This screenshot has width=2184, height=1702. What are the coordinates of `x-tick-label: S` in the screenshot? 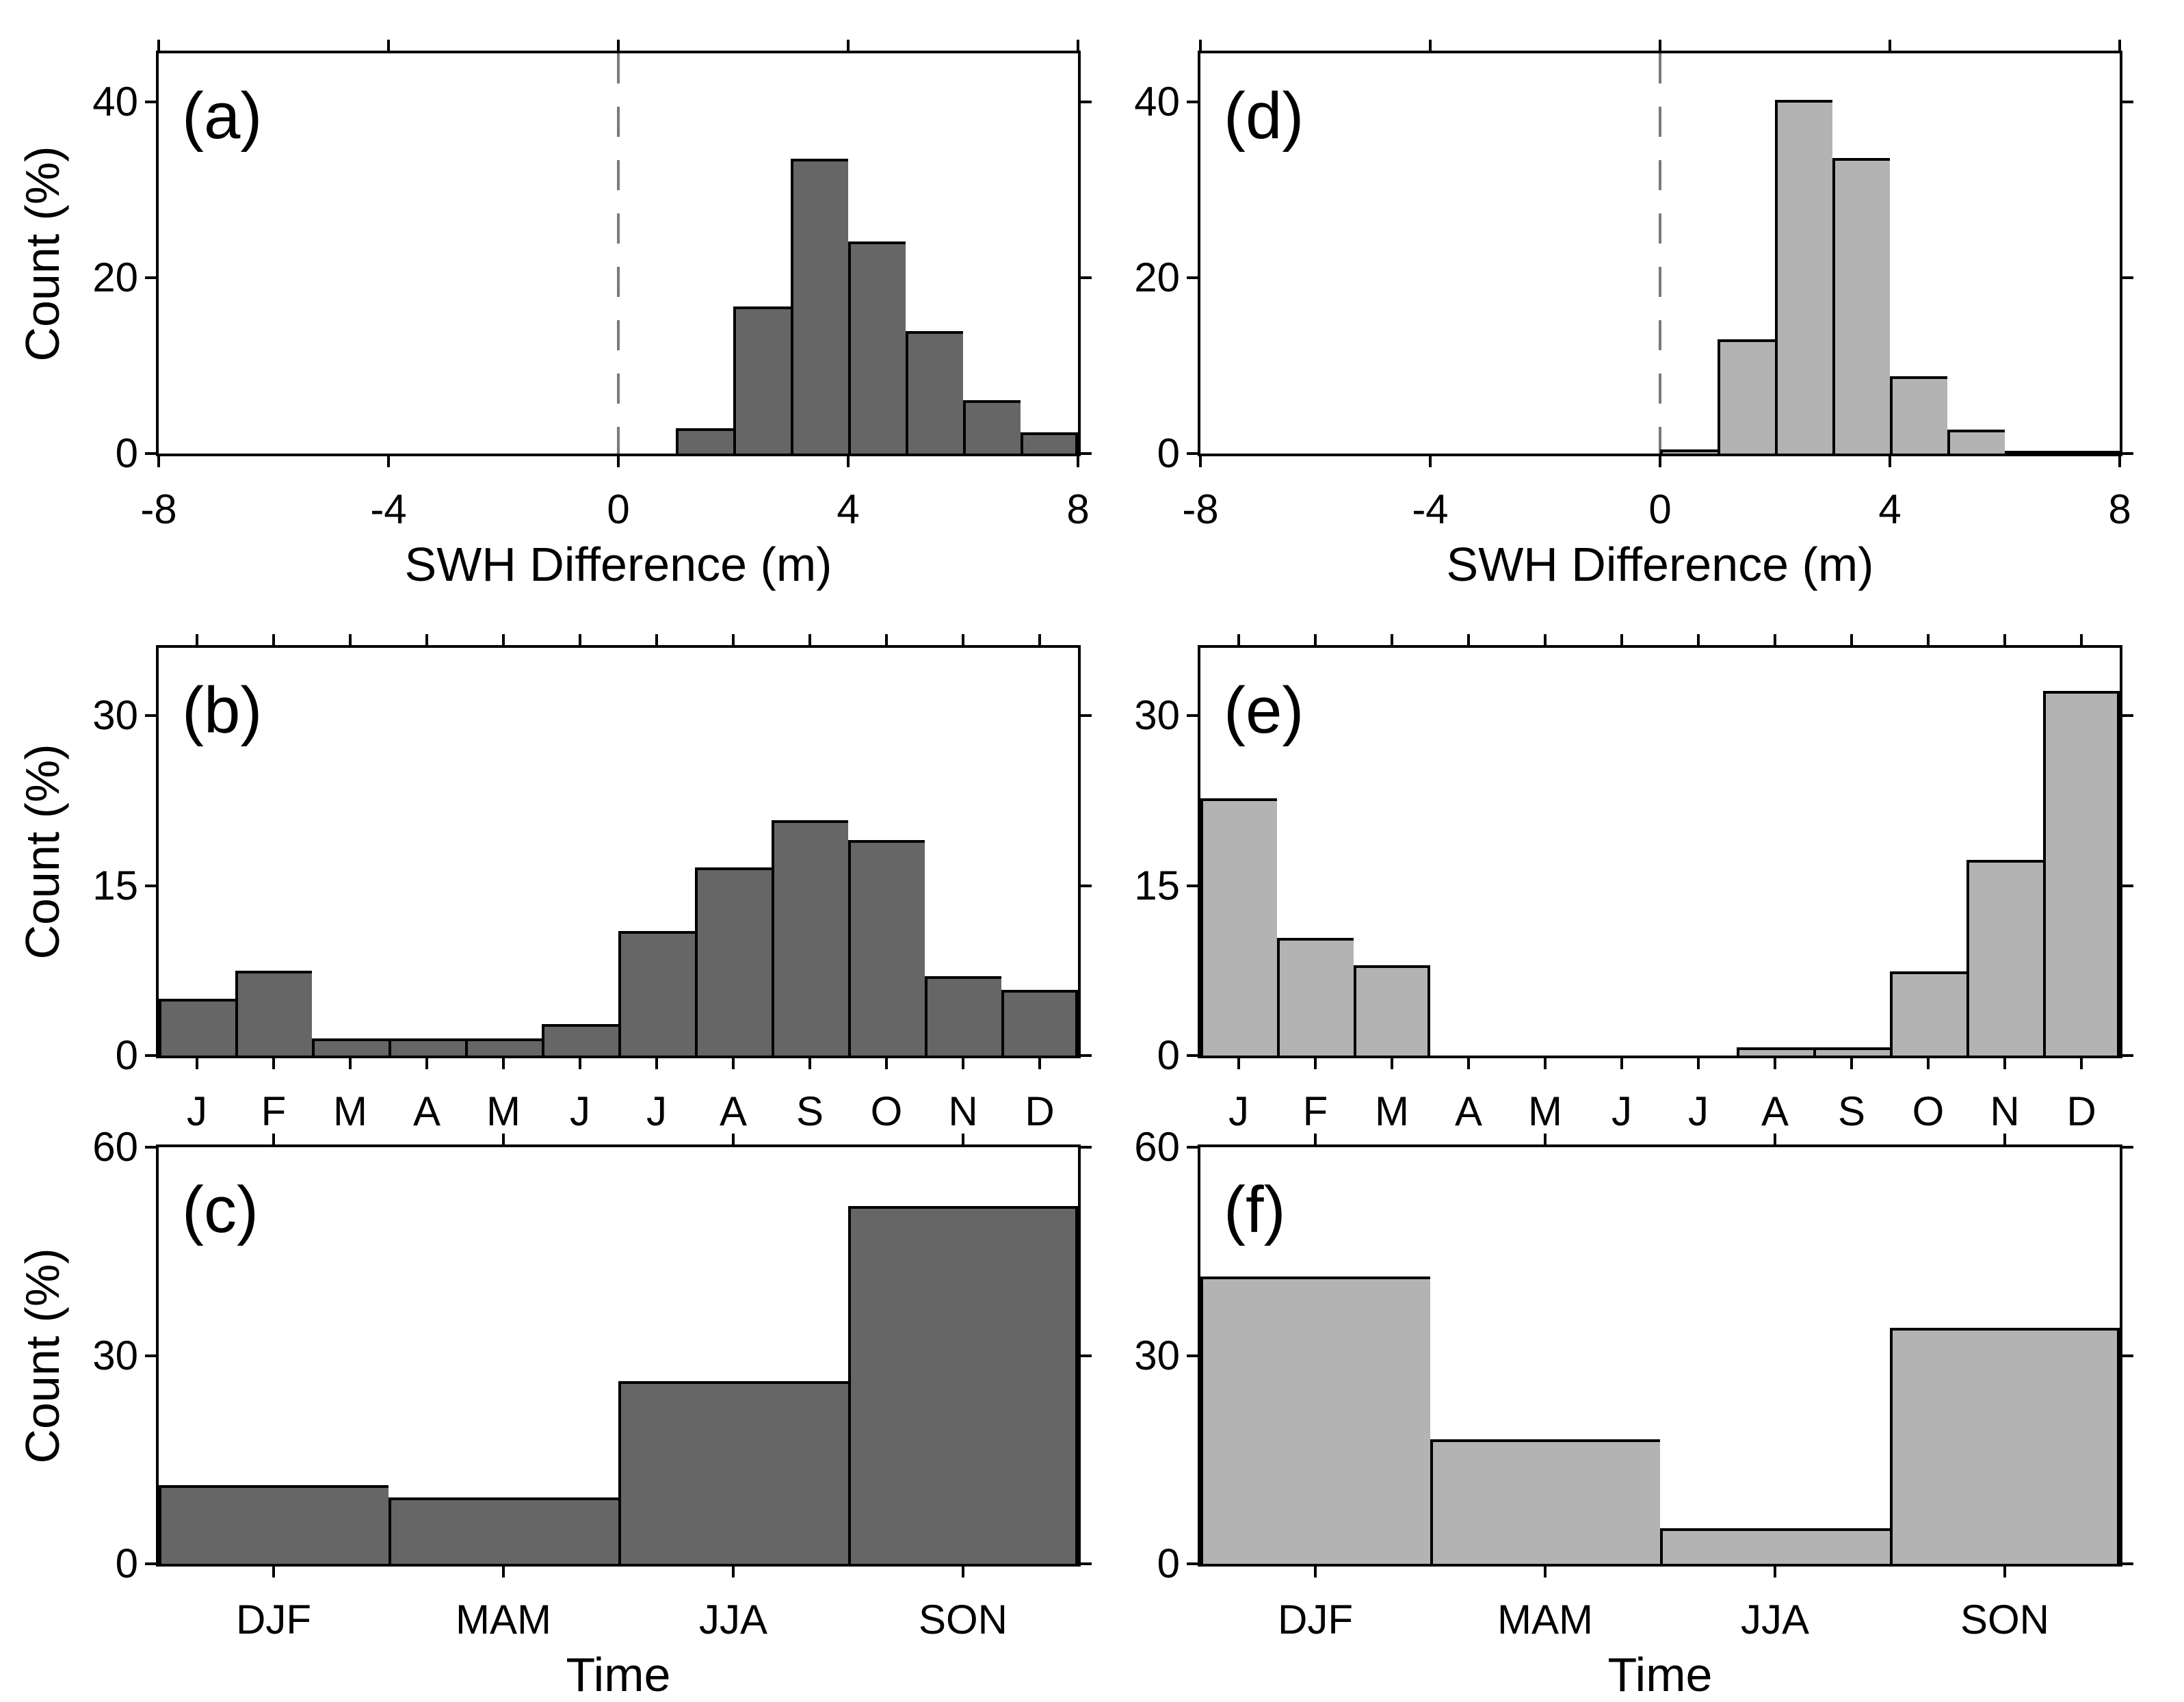 It's located at (809, 1111).